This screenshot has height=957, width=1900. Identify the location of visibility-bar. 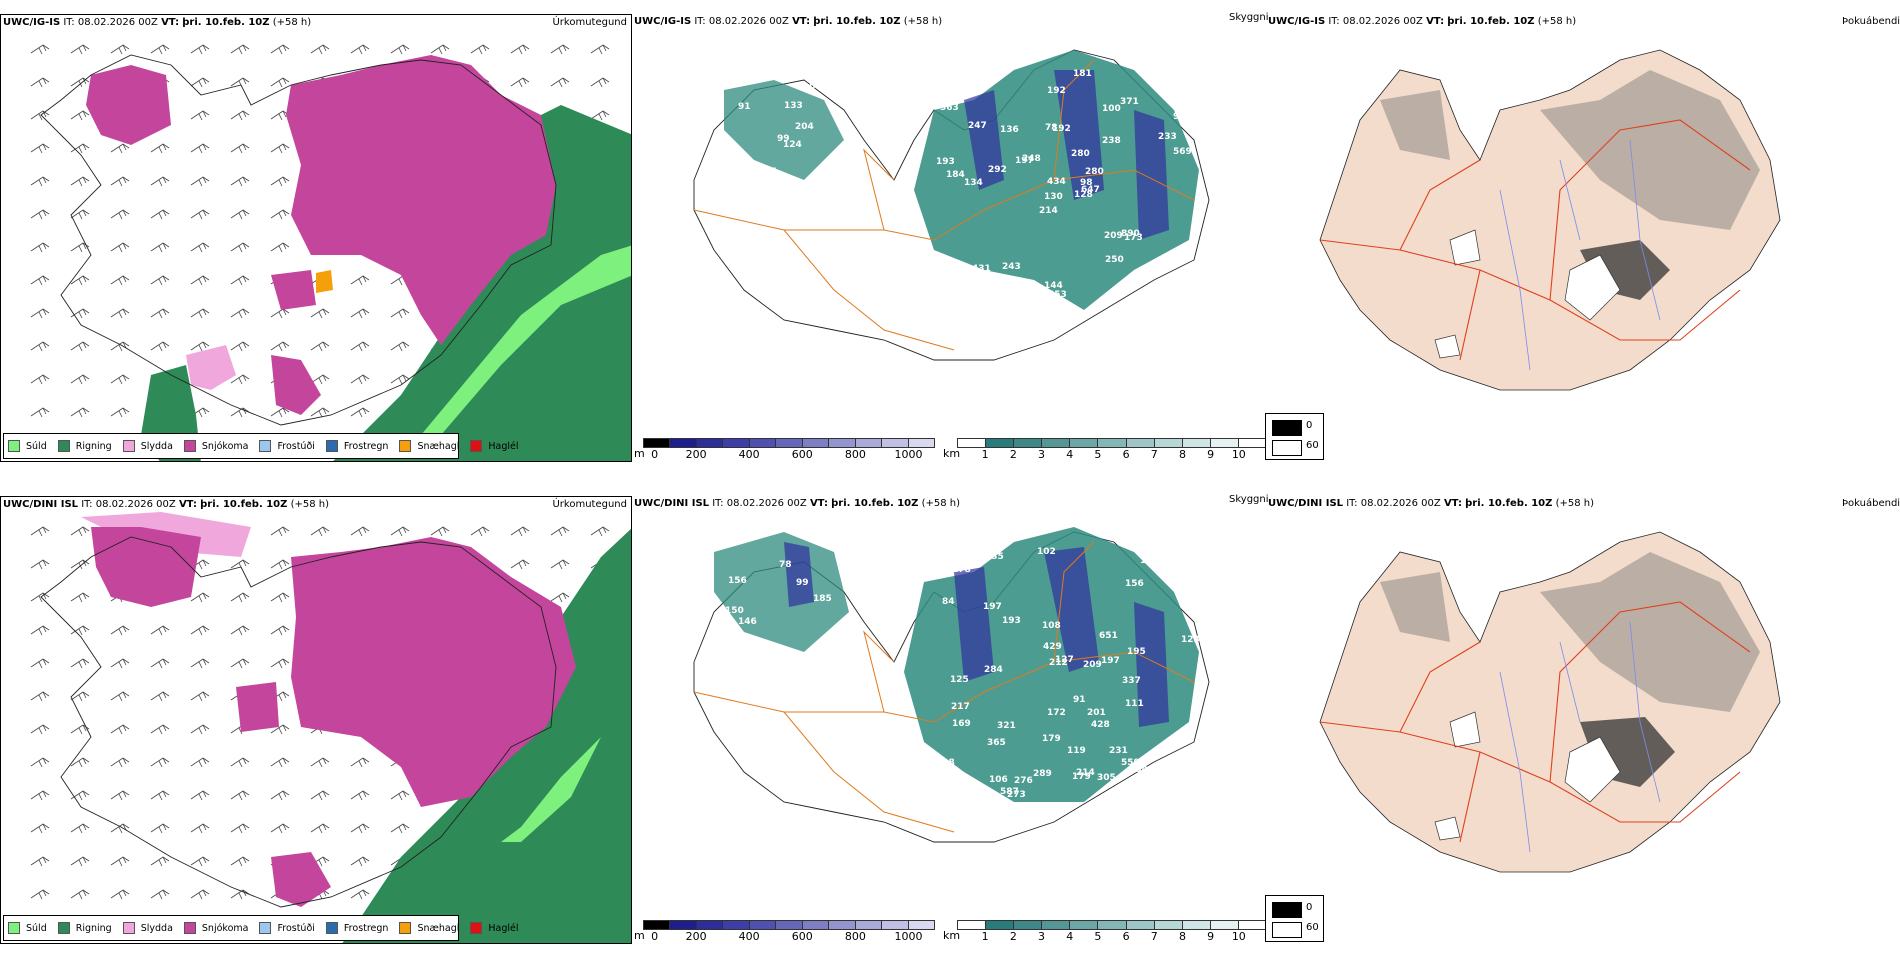
(1112, 443).